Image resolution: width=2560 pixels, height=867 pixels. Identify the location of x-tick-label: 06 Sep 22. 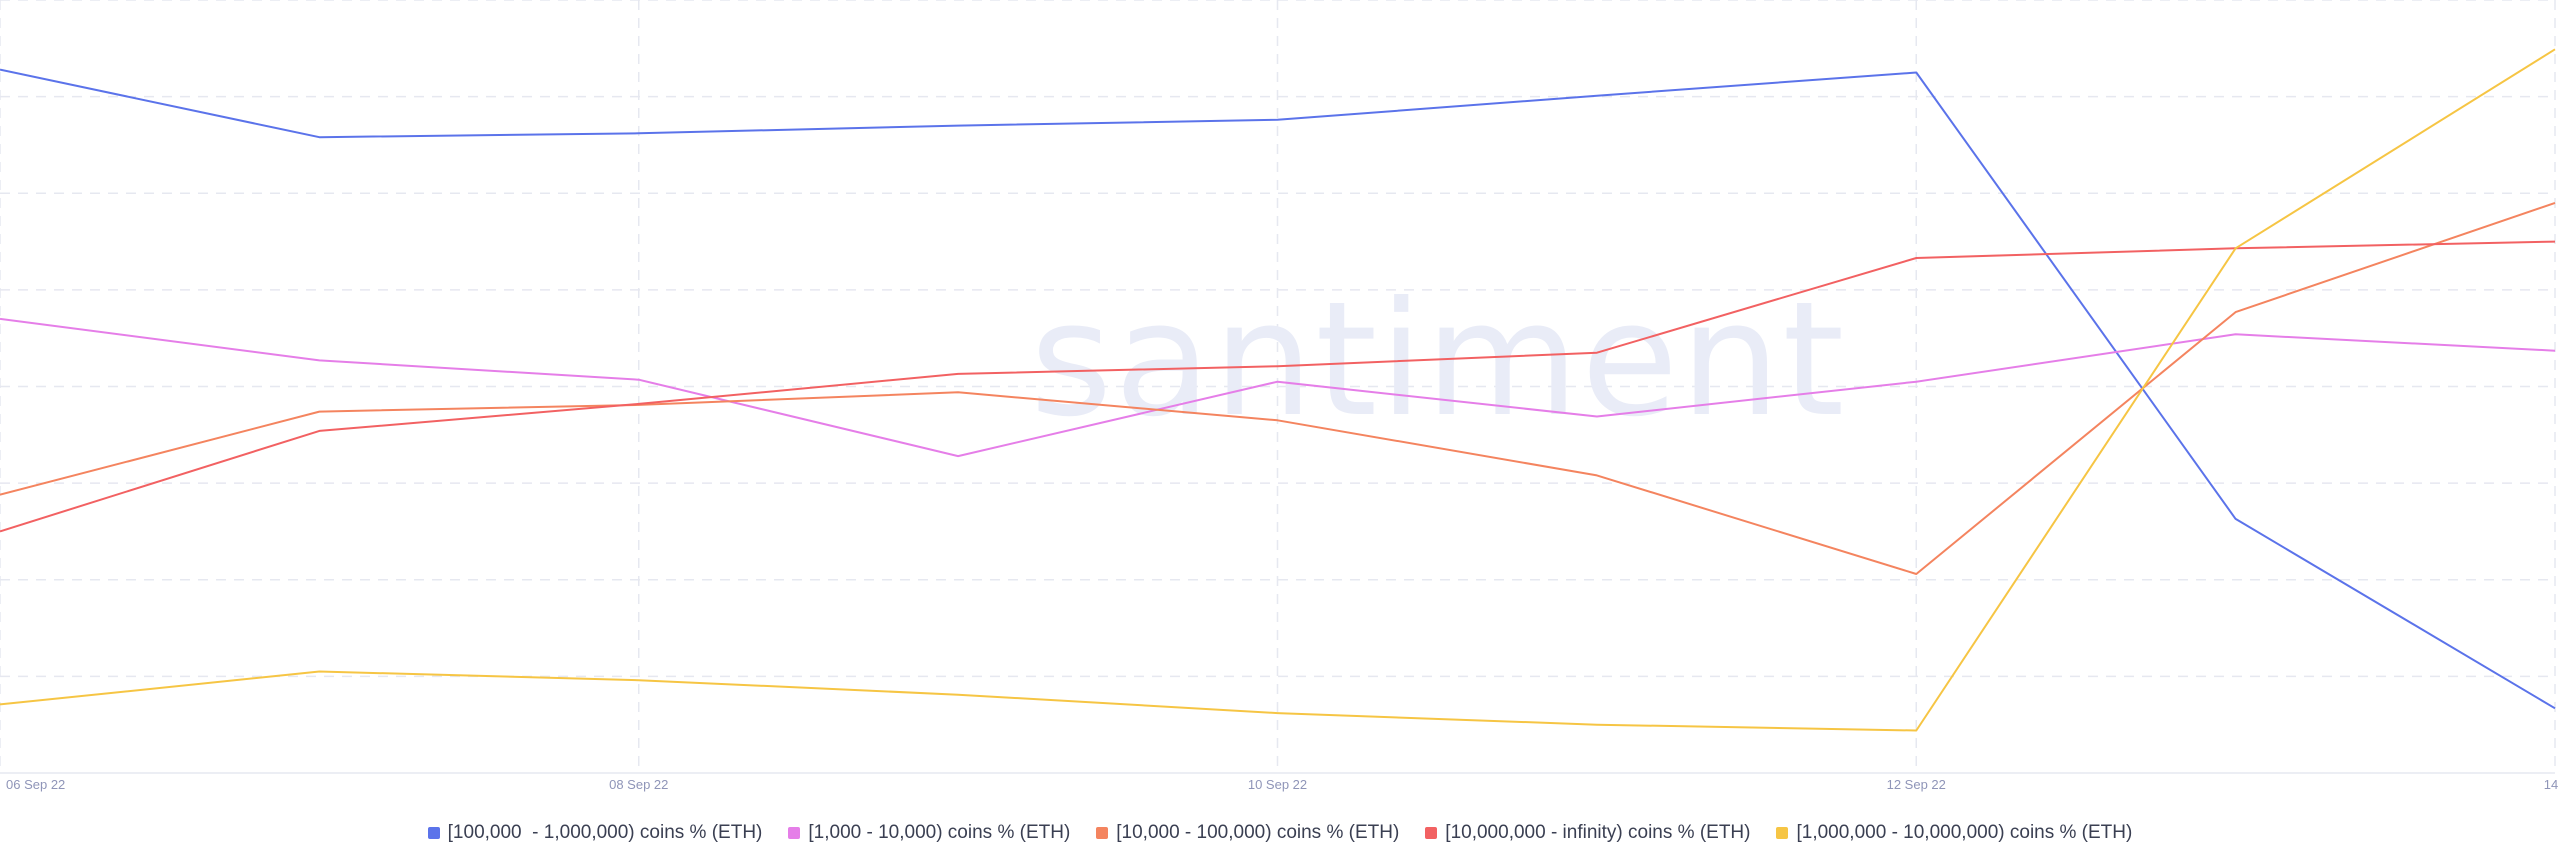
(35, 784).